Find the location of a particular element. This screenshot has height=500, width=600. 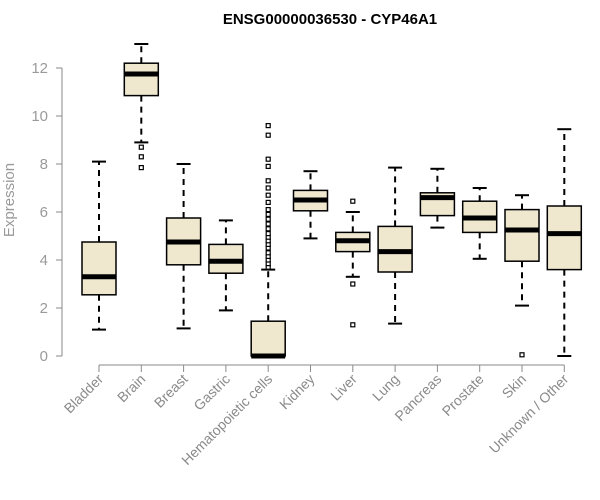

y-axis-label: Expression is located at coordinates (9, 200).